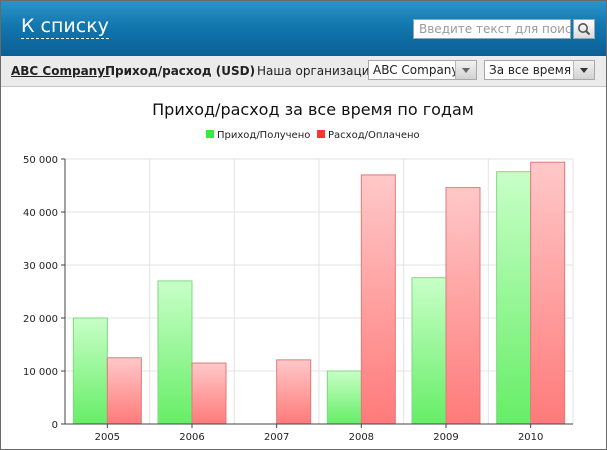 This screenshot has height=450, width=607. I want to click on period-dropdown-button, so click(583, 70).